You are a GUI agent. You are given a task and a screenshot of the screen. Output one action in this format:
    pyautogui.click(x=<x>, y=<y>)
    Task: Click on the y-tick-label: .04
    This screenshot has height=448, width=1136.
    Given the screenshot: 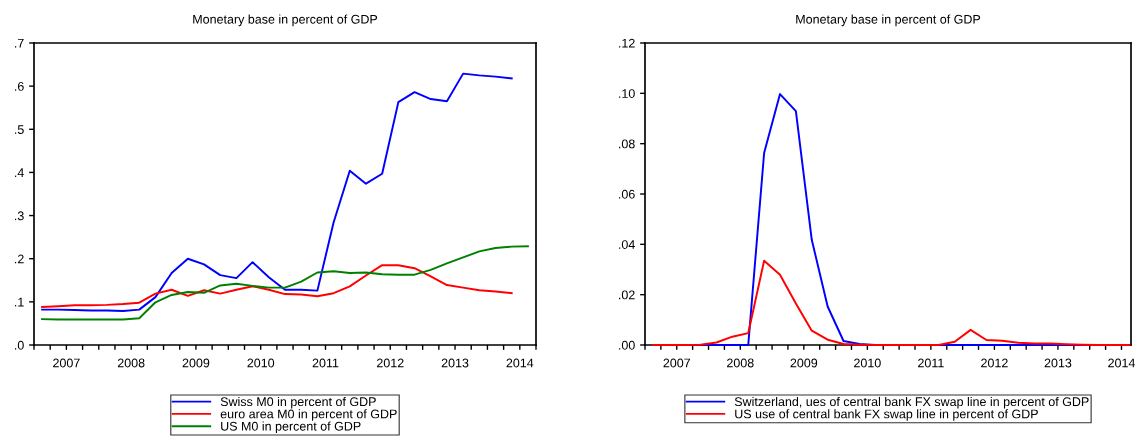 What is the action you would take?
    pyautogui.click(x=627, y=244)
    